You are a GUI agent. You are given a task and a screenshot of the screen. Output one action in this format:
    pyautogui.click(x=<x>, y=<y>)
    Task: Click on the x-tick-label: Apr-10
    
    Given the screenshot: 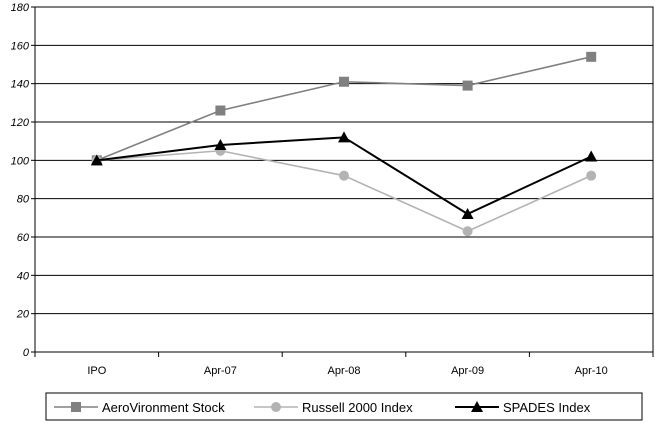 What is the action you would take?
    pyautogui.click(x=591, y=371)
    